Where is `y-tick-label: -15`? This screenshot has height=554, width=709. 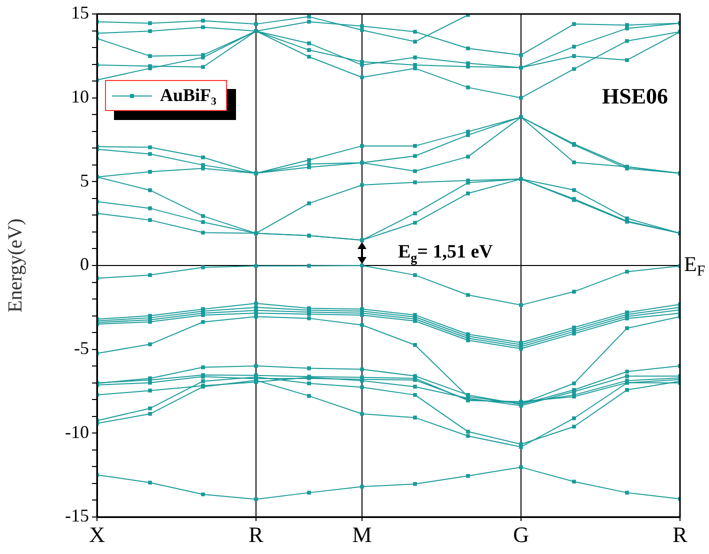 y-tick-label: -15 is located at coordinates (77, 516).